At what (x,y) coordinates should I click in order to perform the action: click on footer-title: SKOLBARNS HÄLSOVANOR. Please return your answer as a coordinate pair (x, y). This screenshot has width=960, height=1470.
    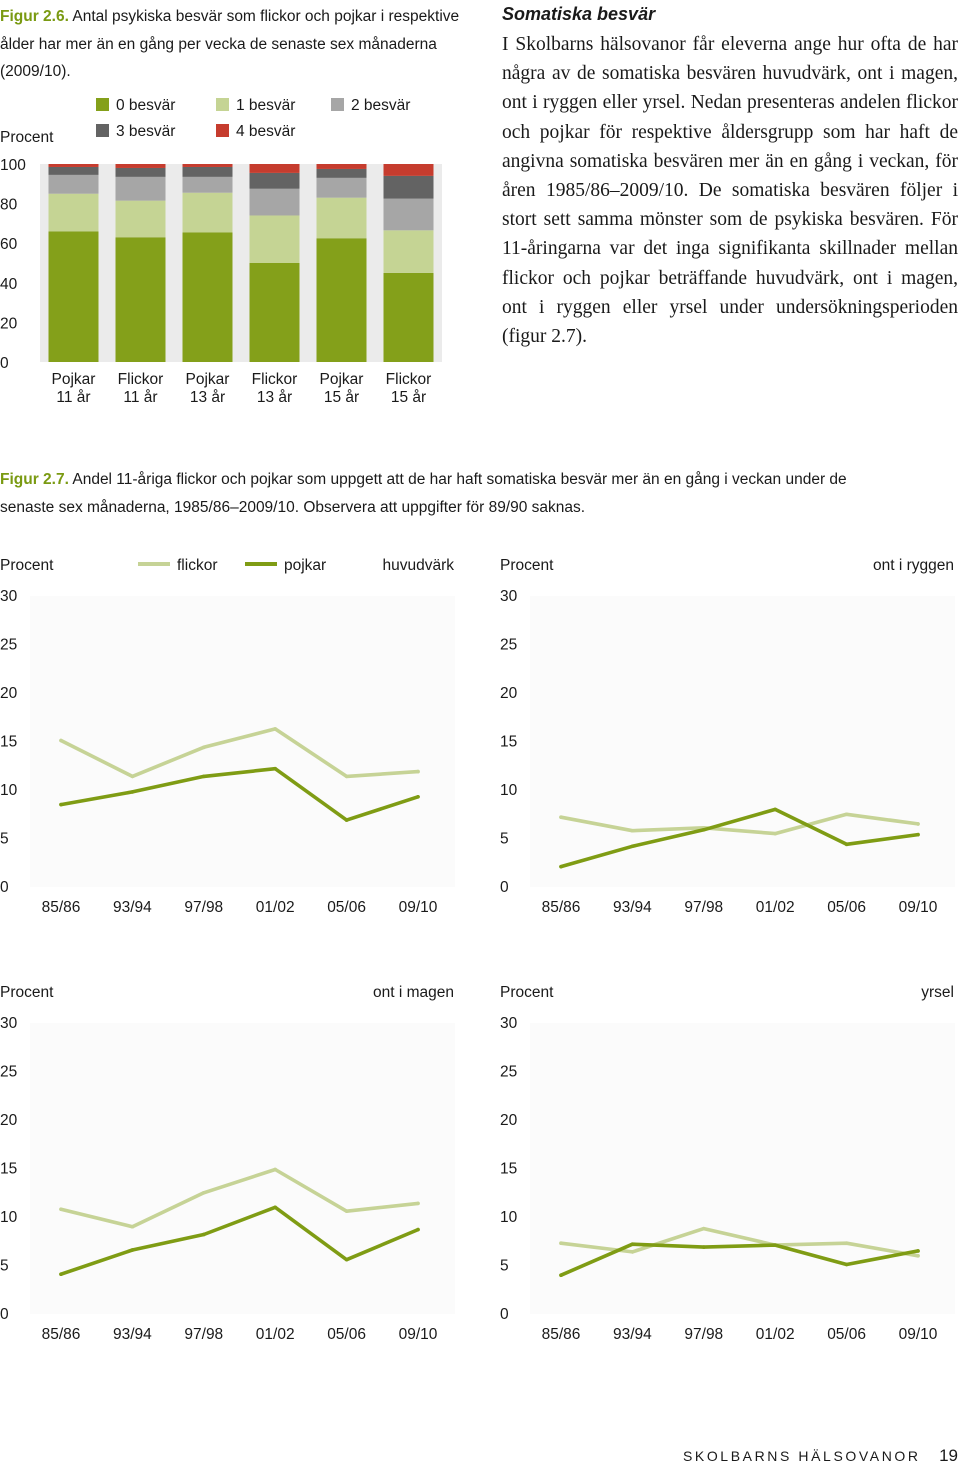
    Looking at the image, I should click on (801, 1456).